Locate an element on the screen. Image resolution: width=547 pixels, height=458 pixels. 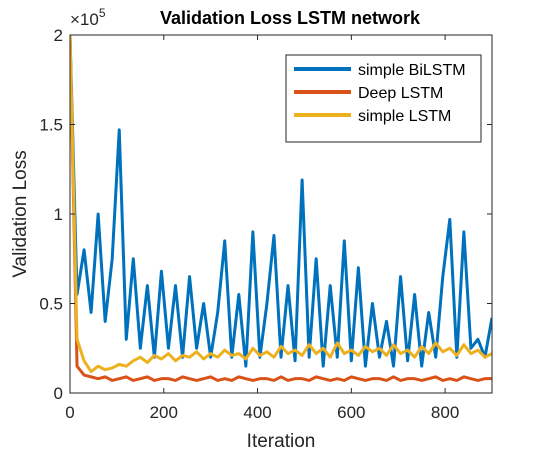
y-axis-label: Validation Loss is located at coordinates (20, 213).